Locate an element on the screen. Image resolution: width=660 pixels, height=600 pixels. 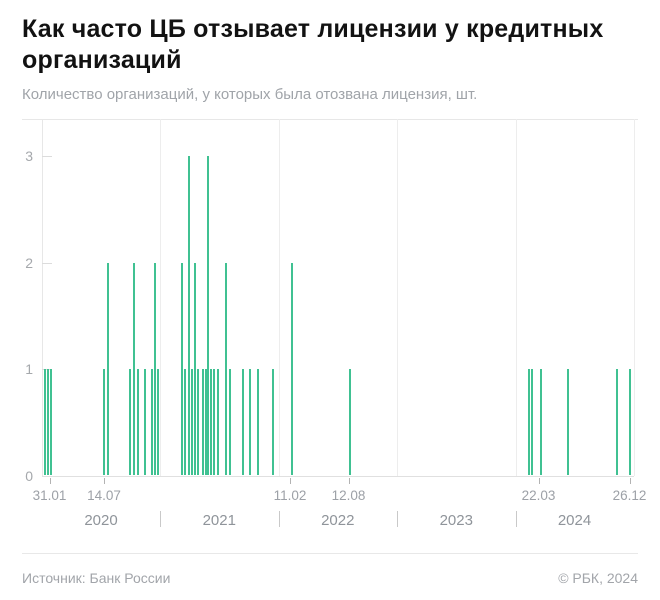
x-tick-label: 26.12 is located at coordinates (629, 495).